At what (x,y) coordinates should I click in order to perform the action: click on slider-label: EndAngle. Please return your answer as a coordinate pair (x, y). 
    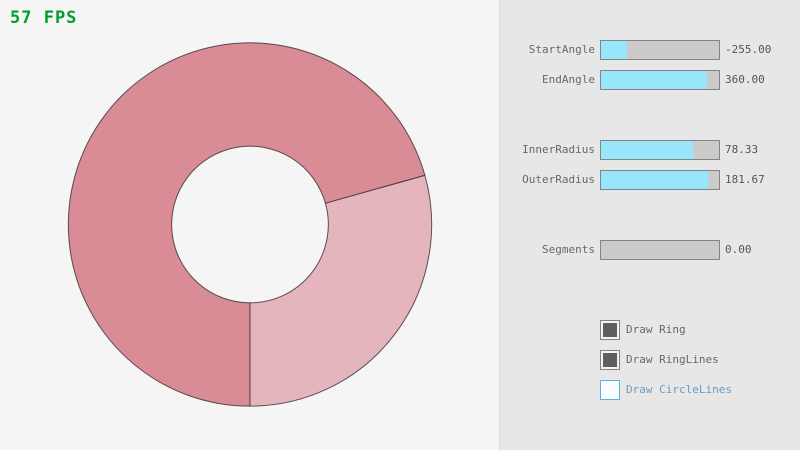
    Looking at the image, I should click on (568, 79).